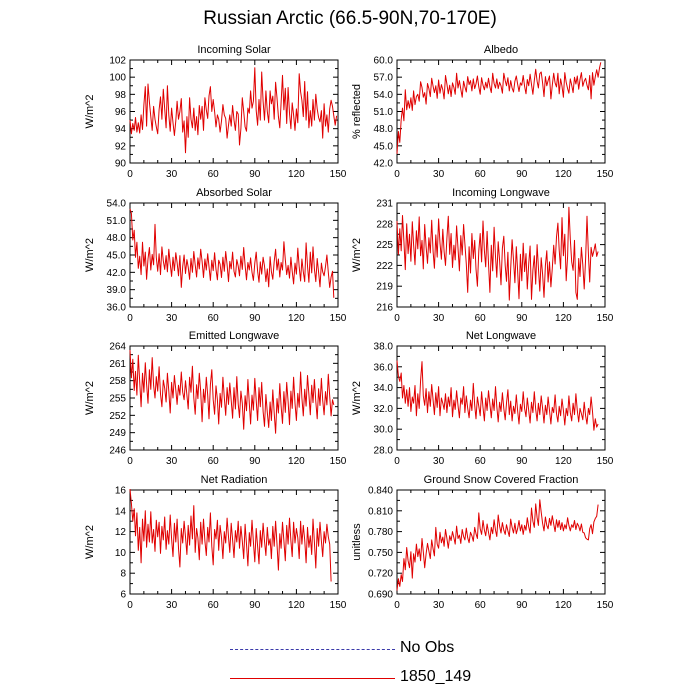 The height and width of the screenshot is (700, 700). Describe the element at coordinates (117, 399) in the screenshot. I see `y-tick-label: 255` at that location.